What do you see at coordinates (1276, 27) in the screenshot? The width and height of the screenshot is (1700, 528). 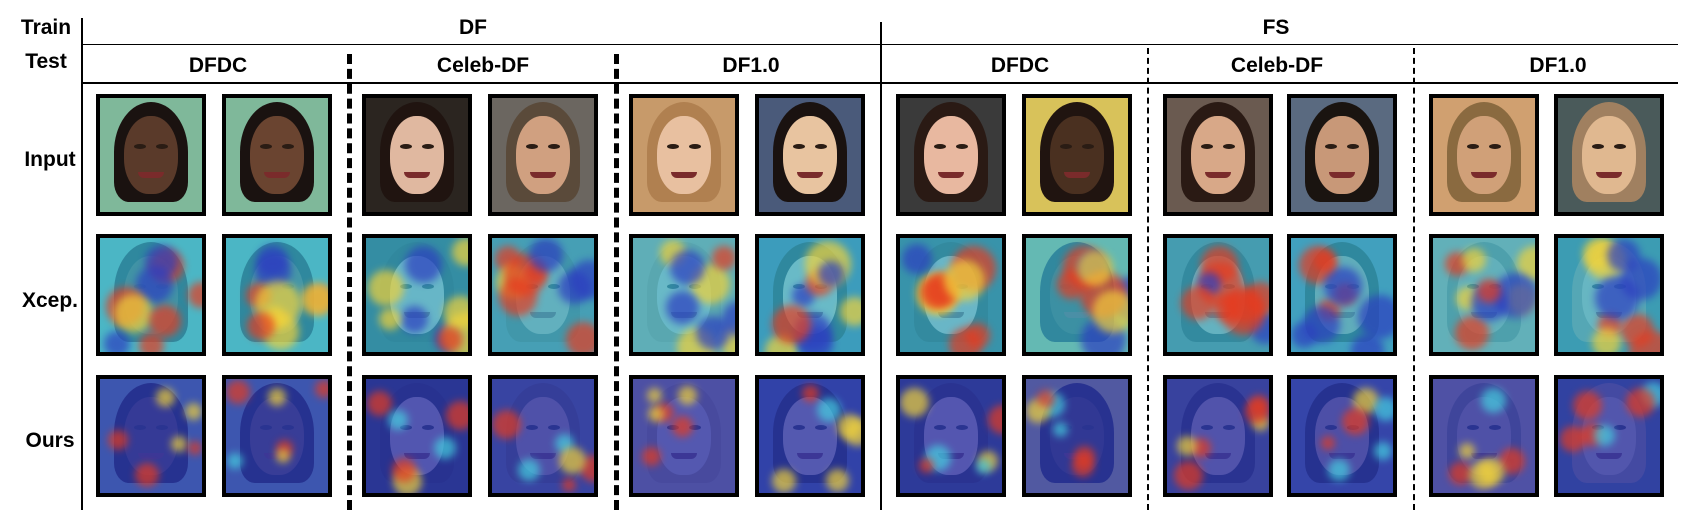 I see `train-group-fs: FS` at bounding box center [1276, 27].